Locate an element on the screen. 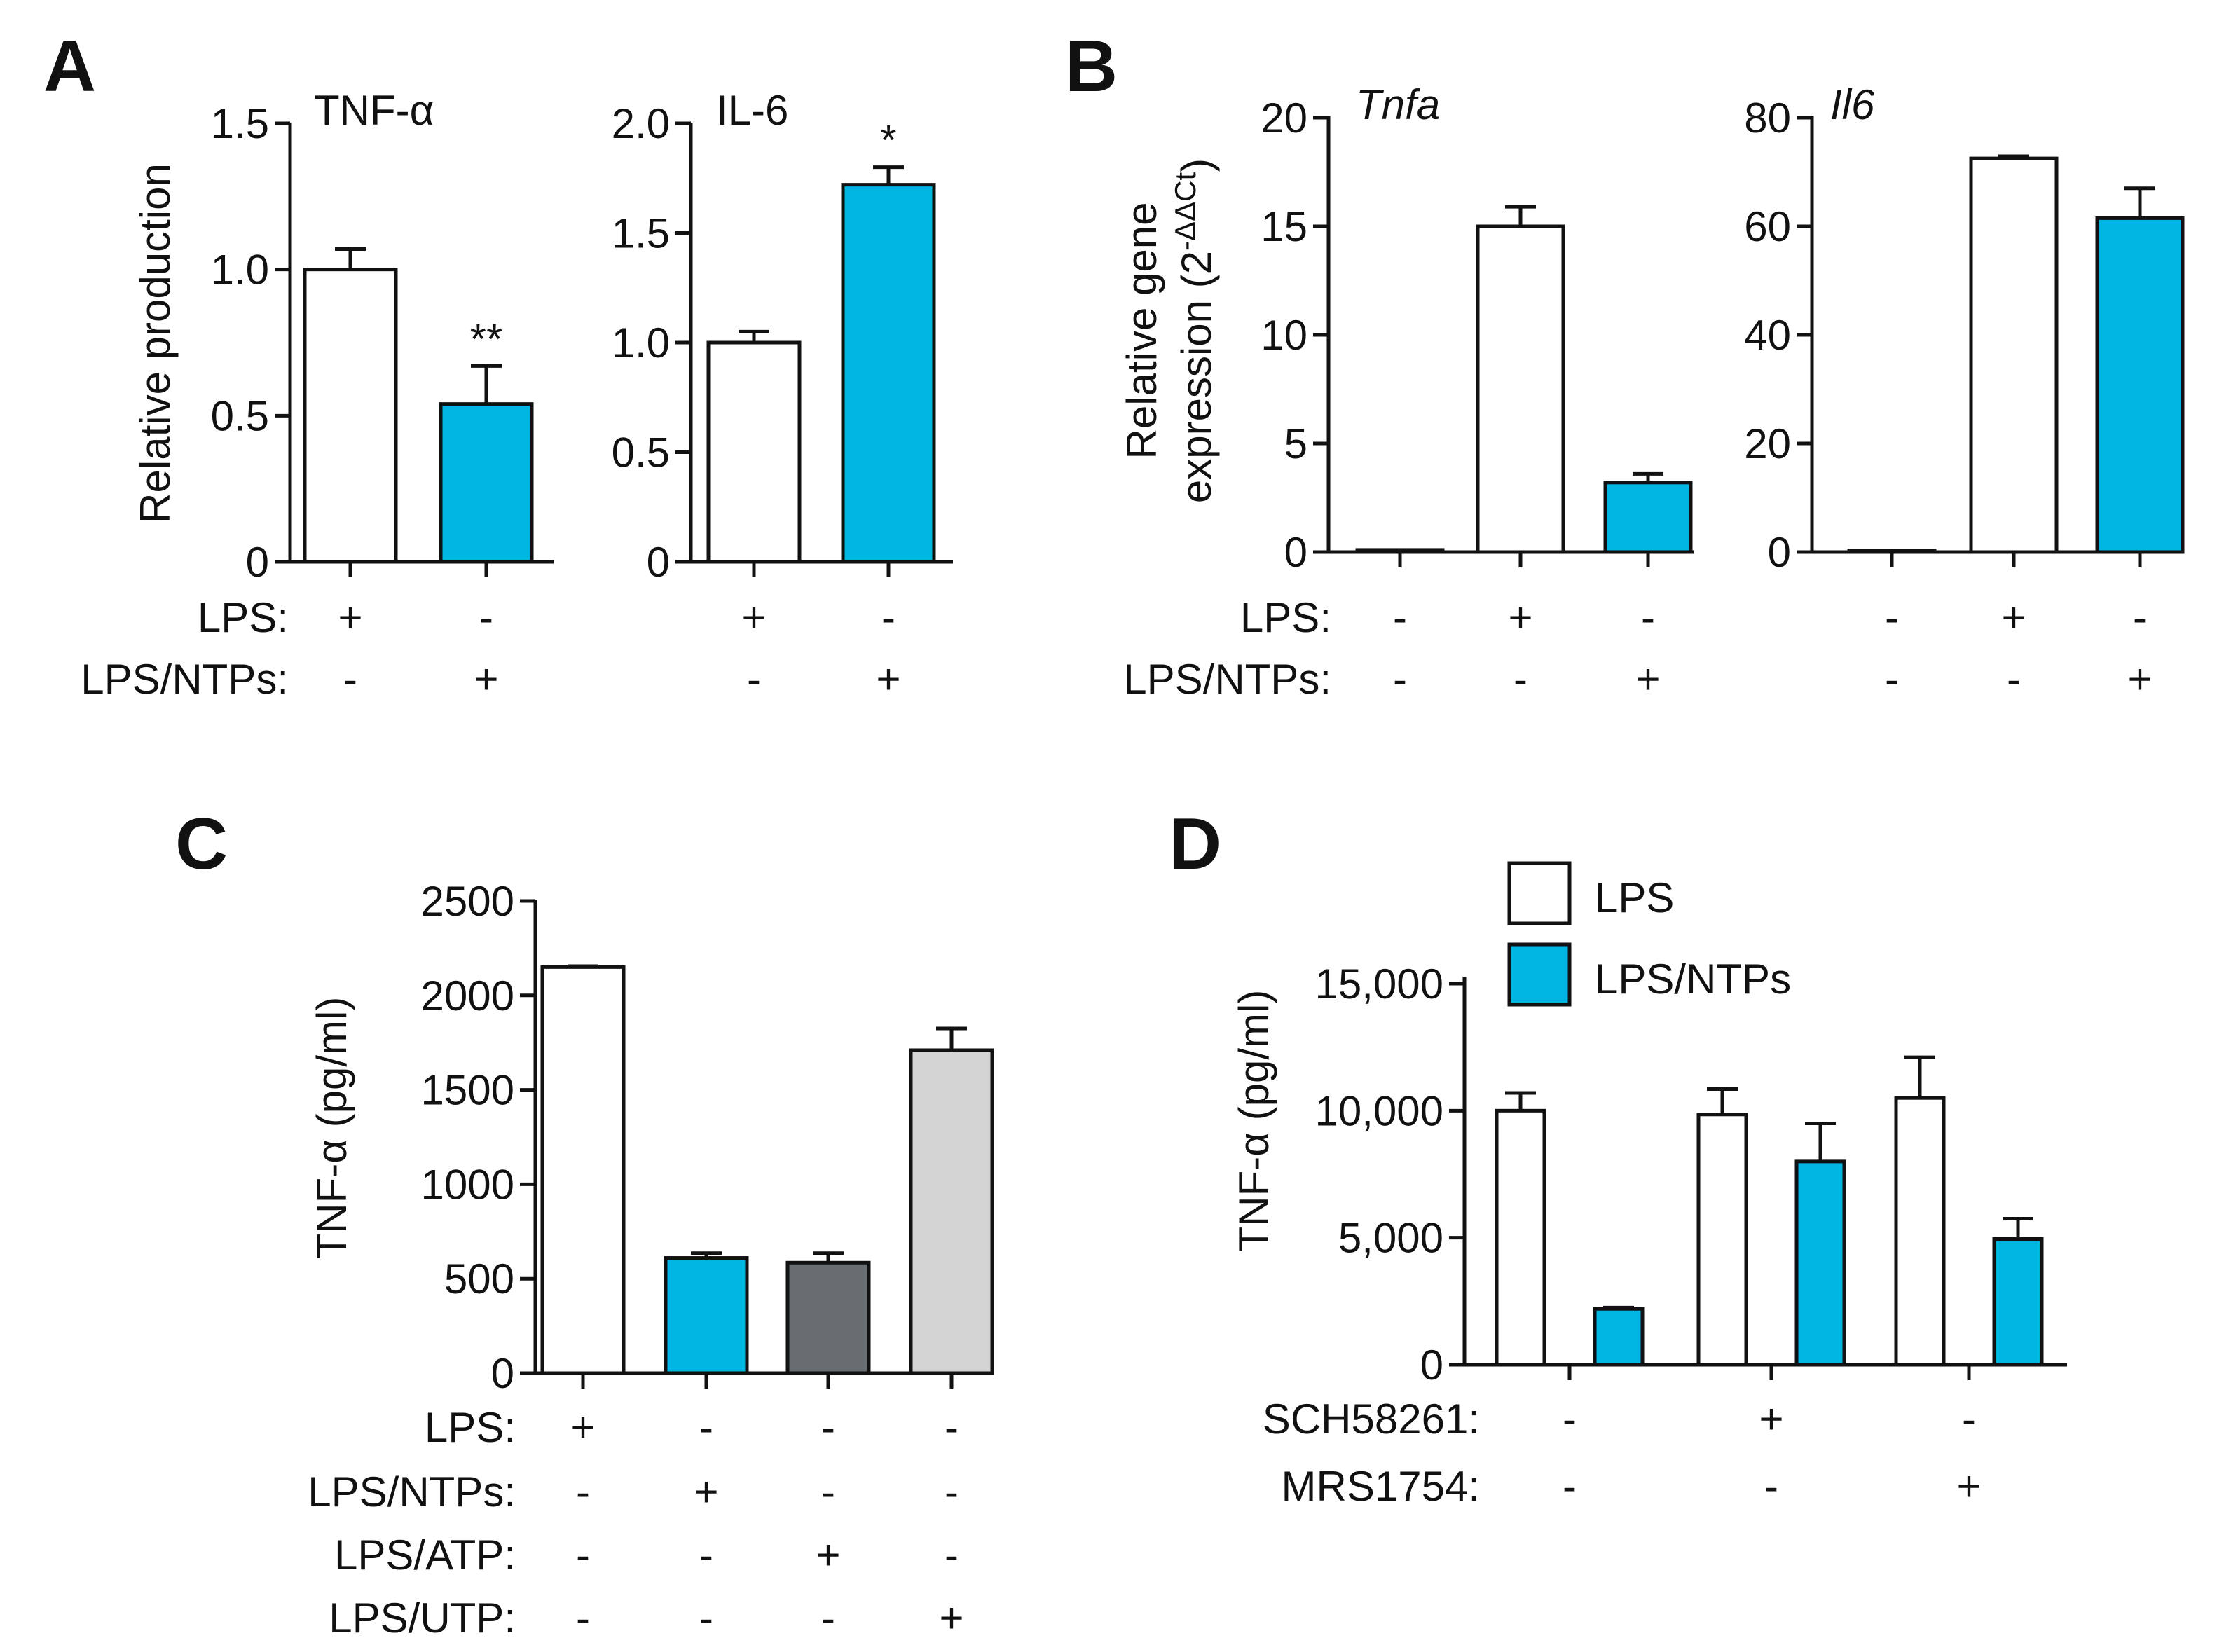 This screenshot has width=2231, height=1652. significance-marker: ** is located at coordinates (486, 338).